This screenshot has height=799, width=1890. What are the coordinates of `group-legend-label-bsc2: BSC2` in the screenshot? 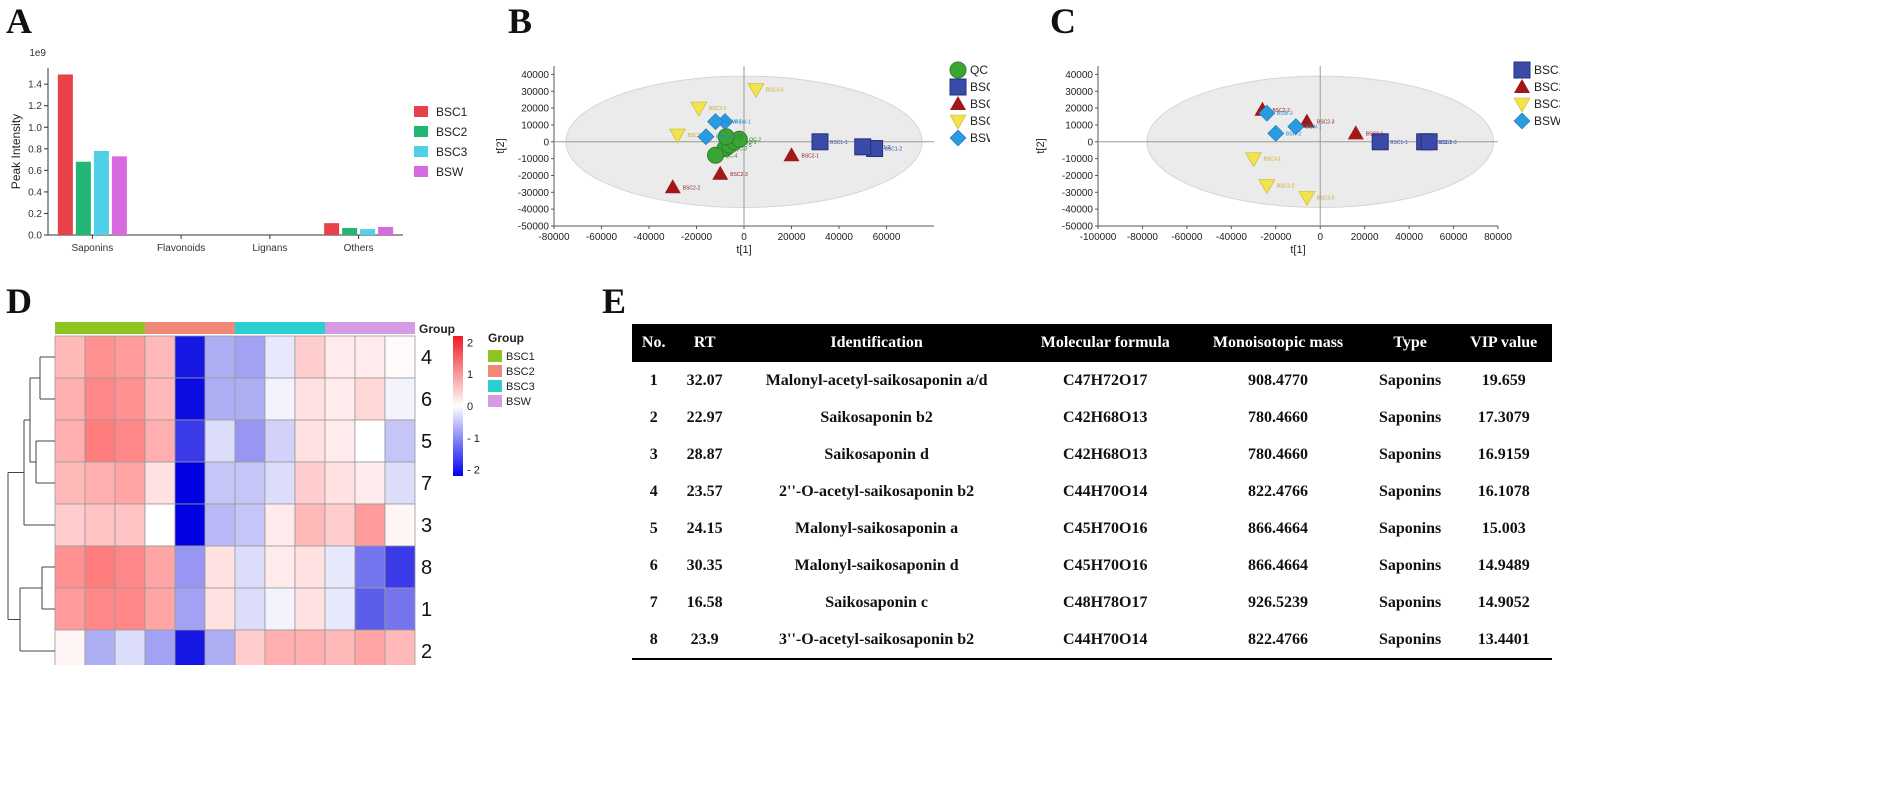 It's located at (520, 372).